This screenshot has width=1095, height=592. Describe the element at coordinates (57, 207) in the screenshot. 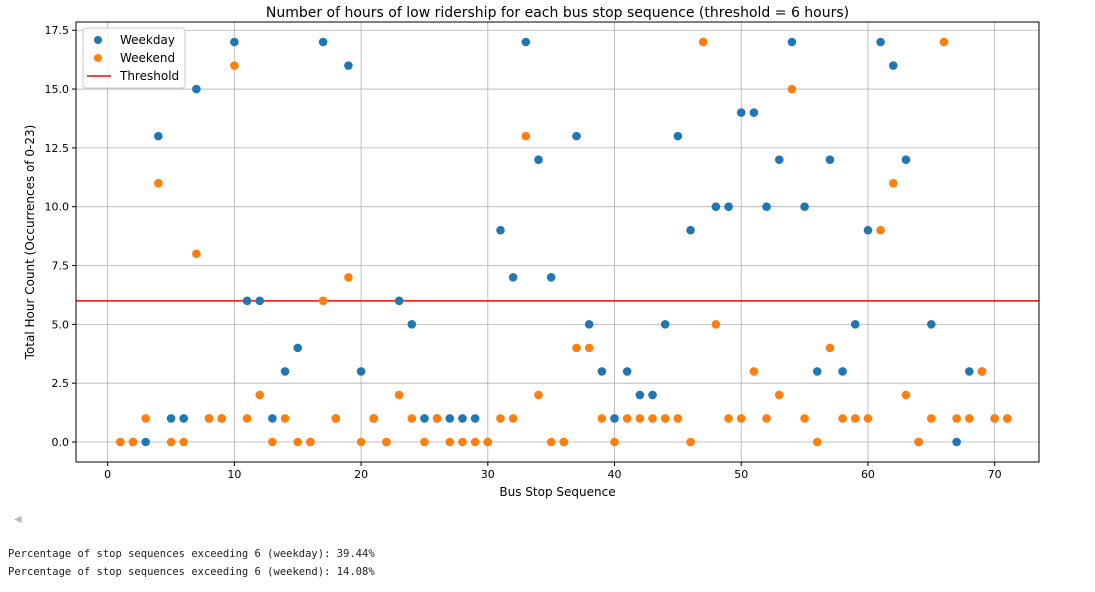

I see `y-tick-label: 10.0` at that location.